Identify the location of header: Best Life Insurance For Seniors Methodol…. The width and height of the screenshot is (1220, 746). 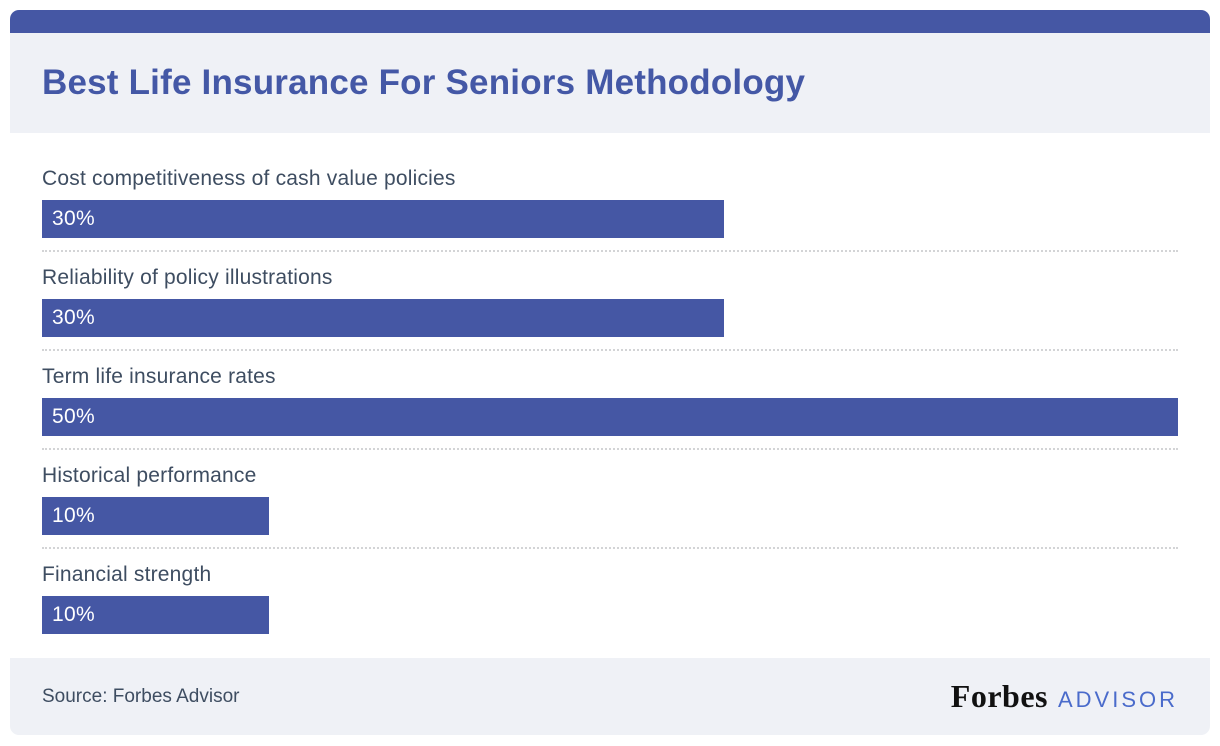
(610, 83).